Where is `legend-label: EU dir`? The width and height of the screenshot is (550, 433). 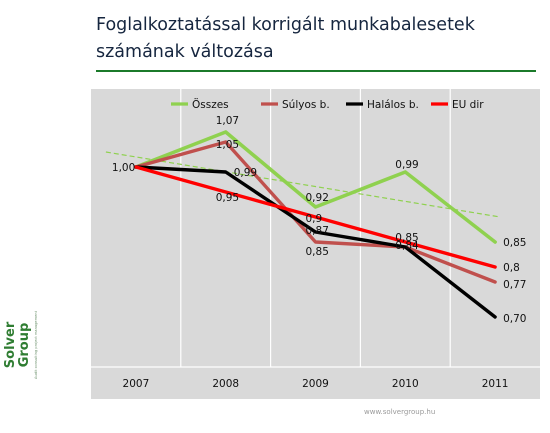
legend-label: EU dir is located at coordinates (468, 105).